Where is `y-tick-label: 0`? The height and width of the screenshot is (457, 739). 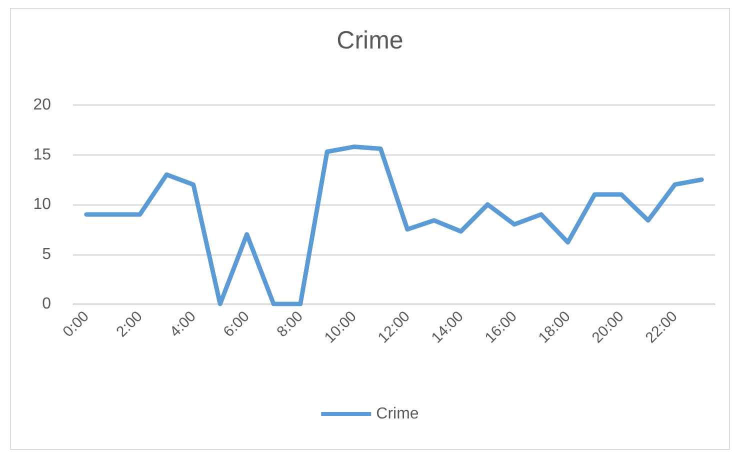
y-tick-label: 0 is located at coordinates (47, 304).